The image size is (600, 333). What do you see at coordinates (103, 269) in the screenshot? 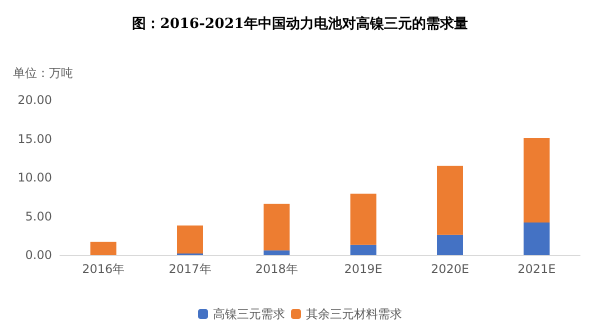
I see `x-tick-label: 2016年` at bounding box center [103, 269].